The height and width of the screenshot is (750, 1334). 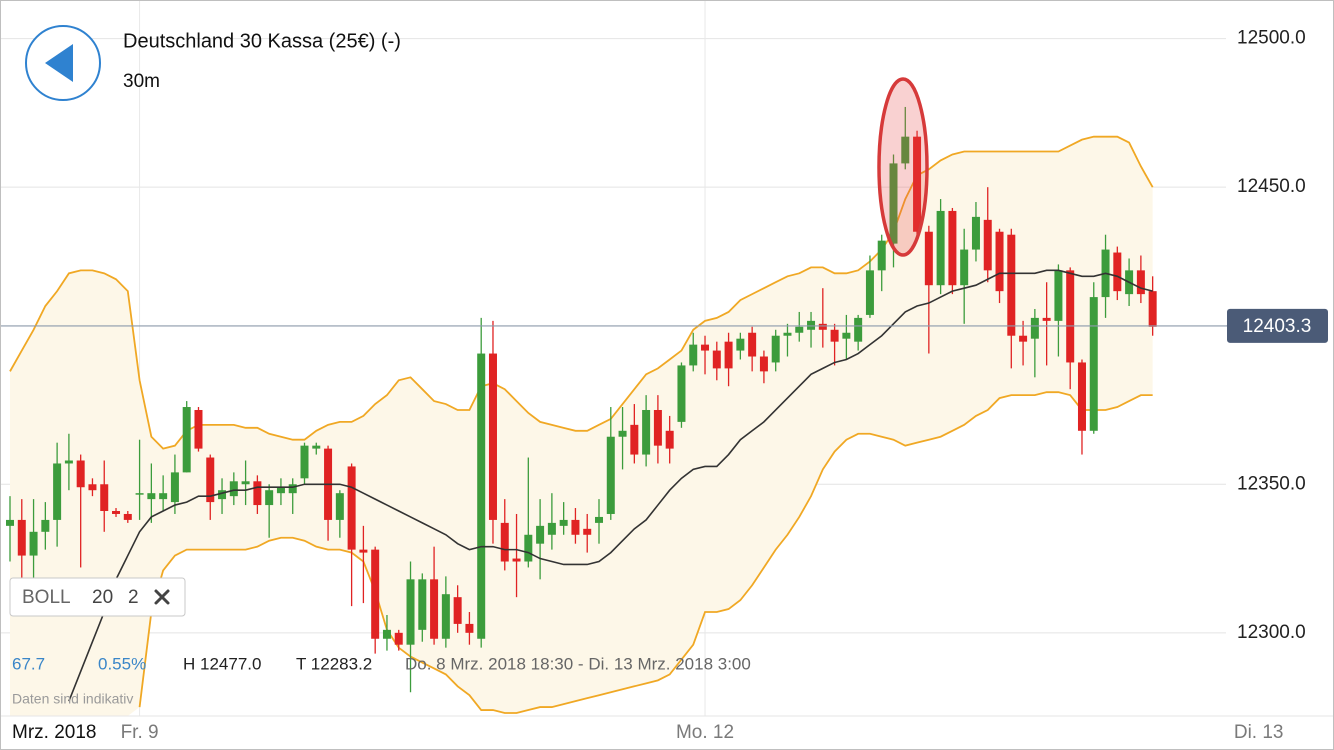 What do you see at coordinates (72, 699) in the screenshot?
I see `data-note: Daten sind indikativ` at bounding box center [72, 699].